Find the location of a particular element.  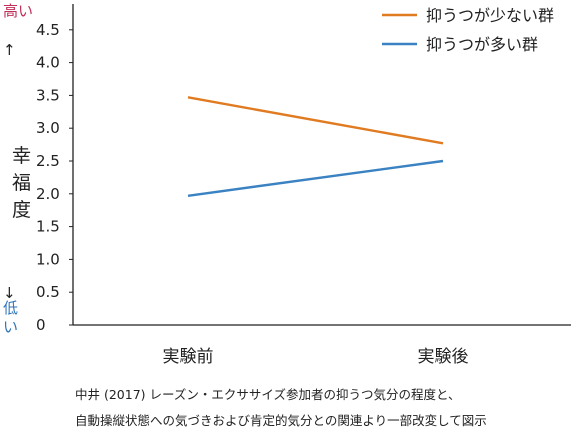

y-tick-label: 1.5 is located at coordinates (48, 227).